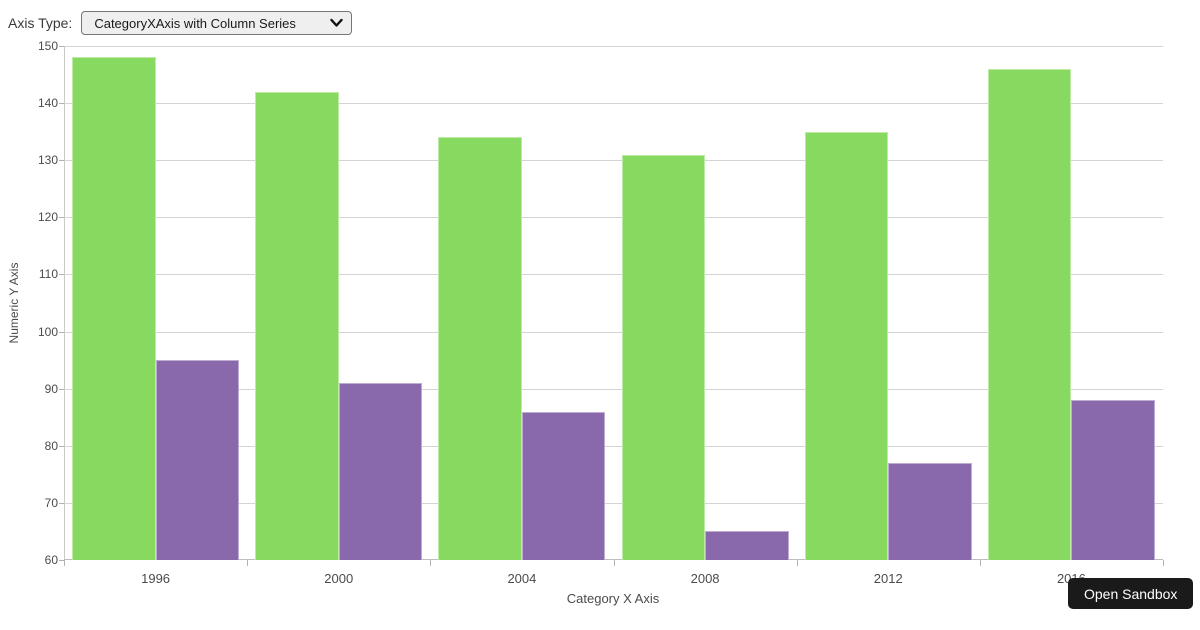 The image size is (1200, 630). I want to click on x-axis-tick-label: 2000, so click(339, 578).